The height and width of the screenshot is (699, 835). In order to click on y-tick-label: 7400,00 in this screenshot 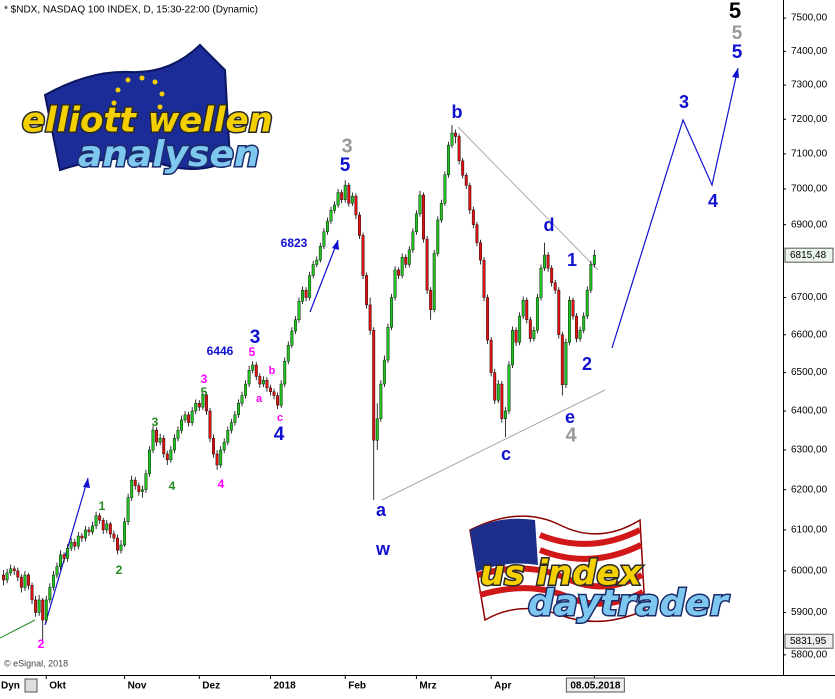, I will do `click(809, 51)`.